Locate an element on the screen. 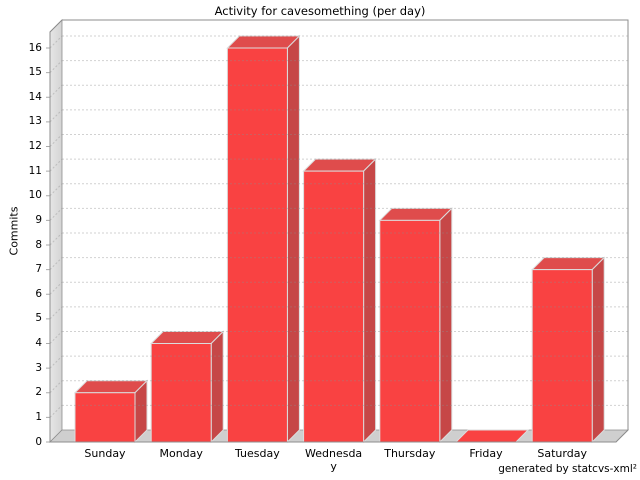  y-tick-label-7: 7 is located at coordinates (38, 269).